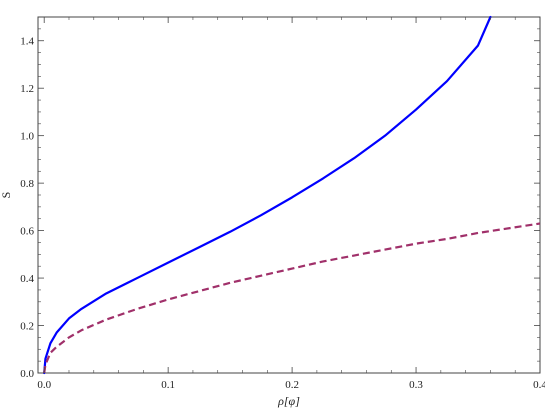 Image resolution: width=545 pixels, height=417 pixels. I want to click on x-tick-label: 0.3, so click(416, 385).